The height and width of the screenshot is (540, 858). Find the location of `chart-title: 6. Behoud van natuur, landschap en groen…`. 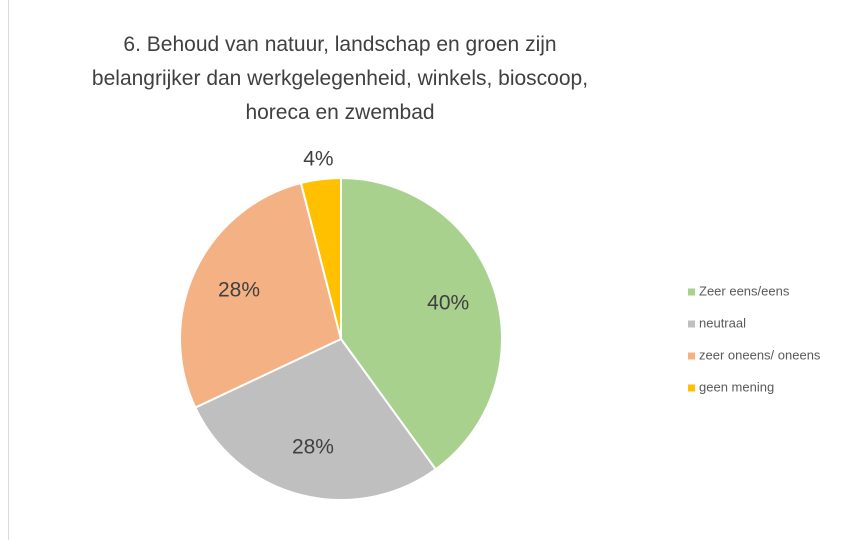

chart-title: 6. Behoud van natuur, landschap en groen… is located at coordinates (340, 78).